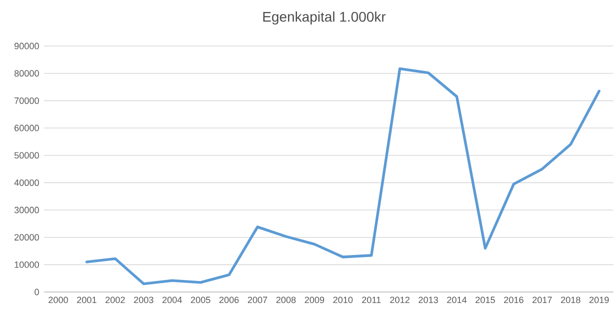  What do you see at coordinates (26, 128) in the screenshot?
I see `y-tick-label: 60000` at bounding box center [26, 128].